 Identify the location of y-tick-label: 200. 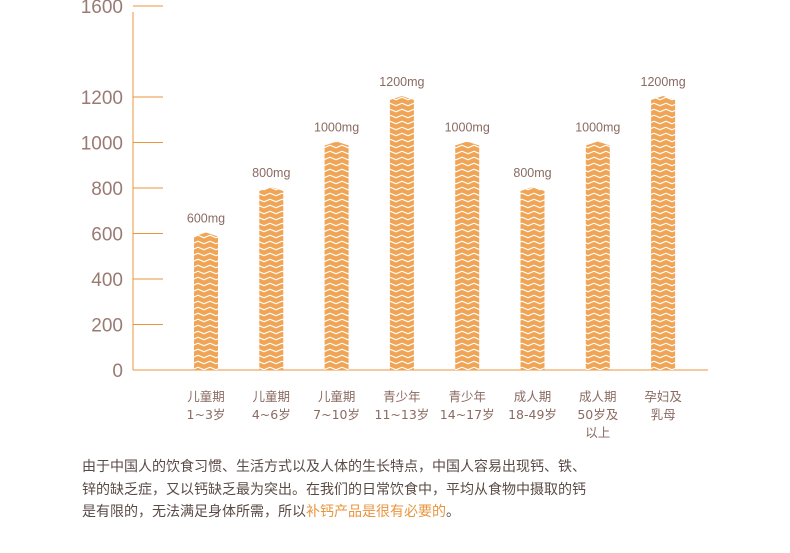
(107, 326).